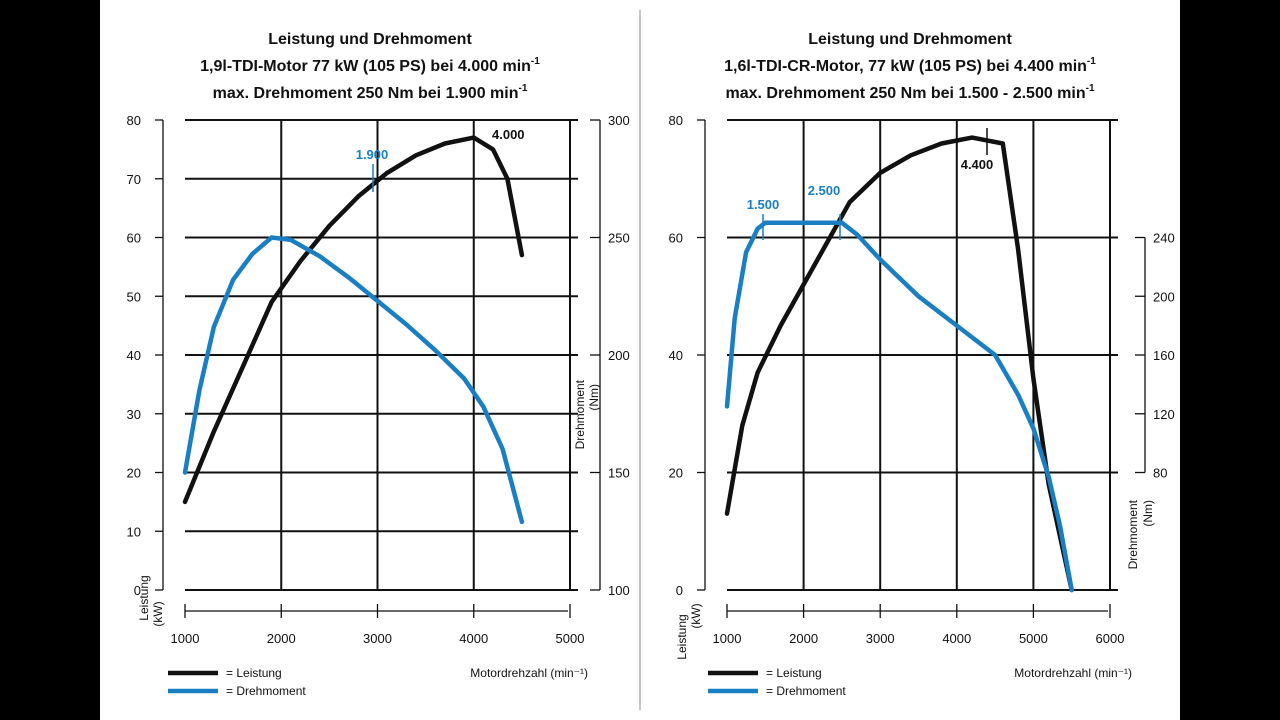 Image resolution: width=1280 pixels, height=720 pixels. What do you see at coordinates (1164, 414) in the screenshot?
I see `chart-right-y-right-tick-label: 120` at bounding box center [1164, 414].